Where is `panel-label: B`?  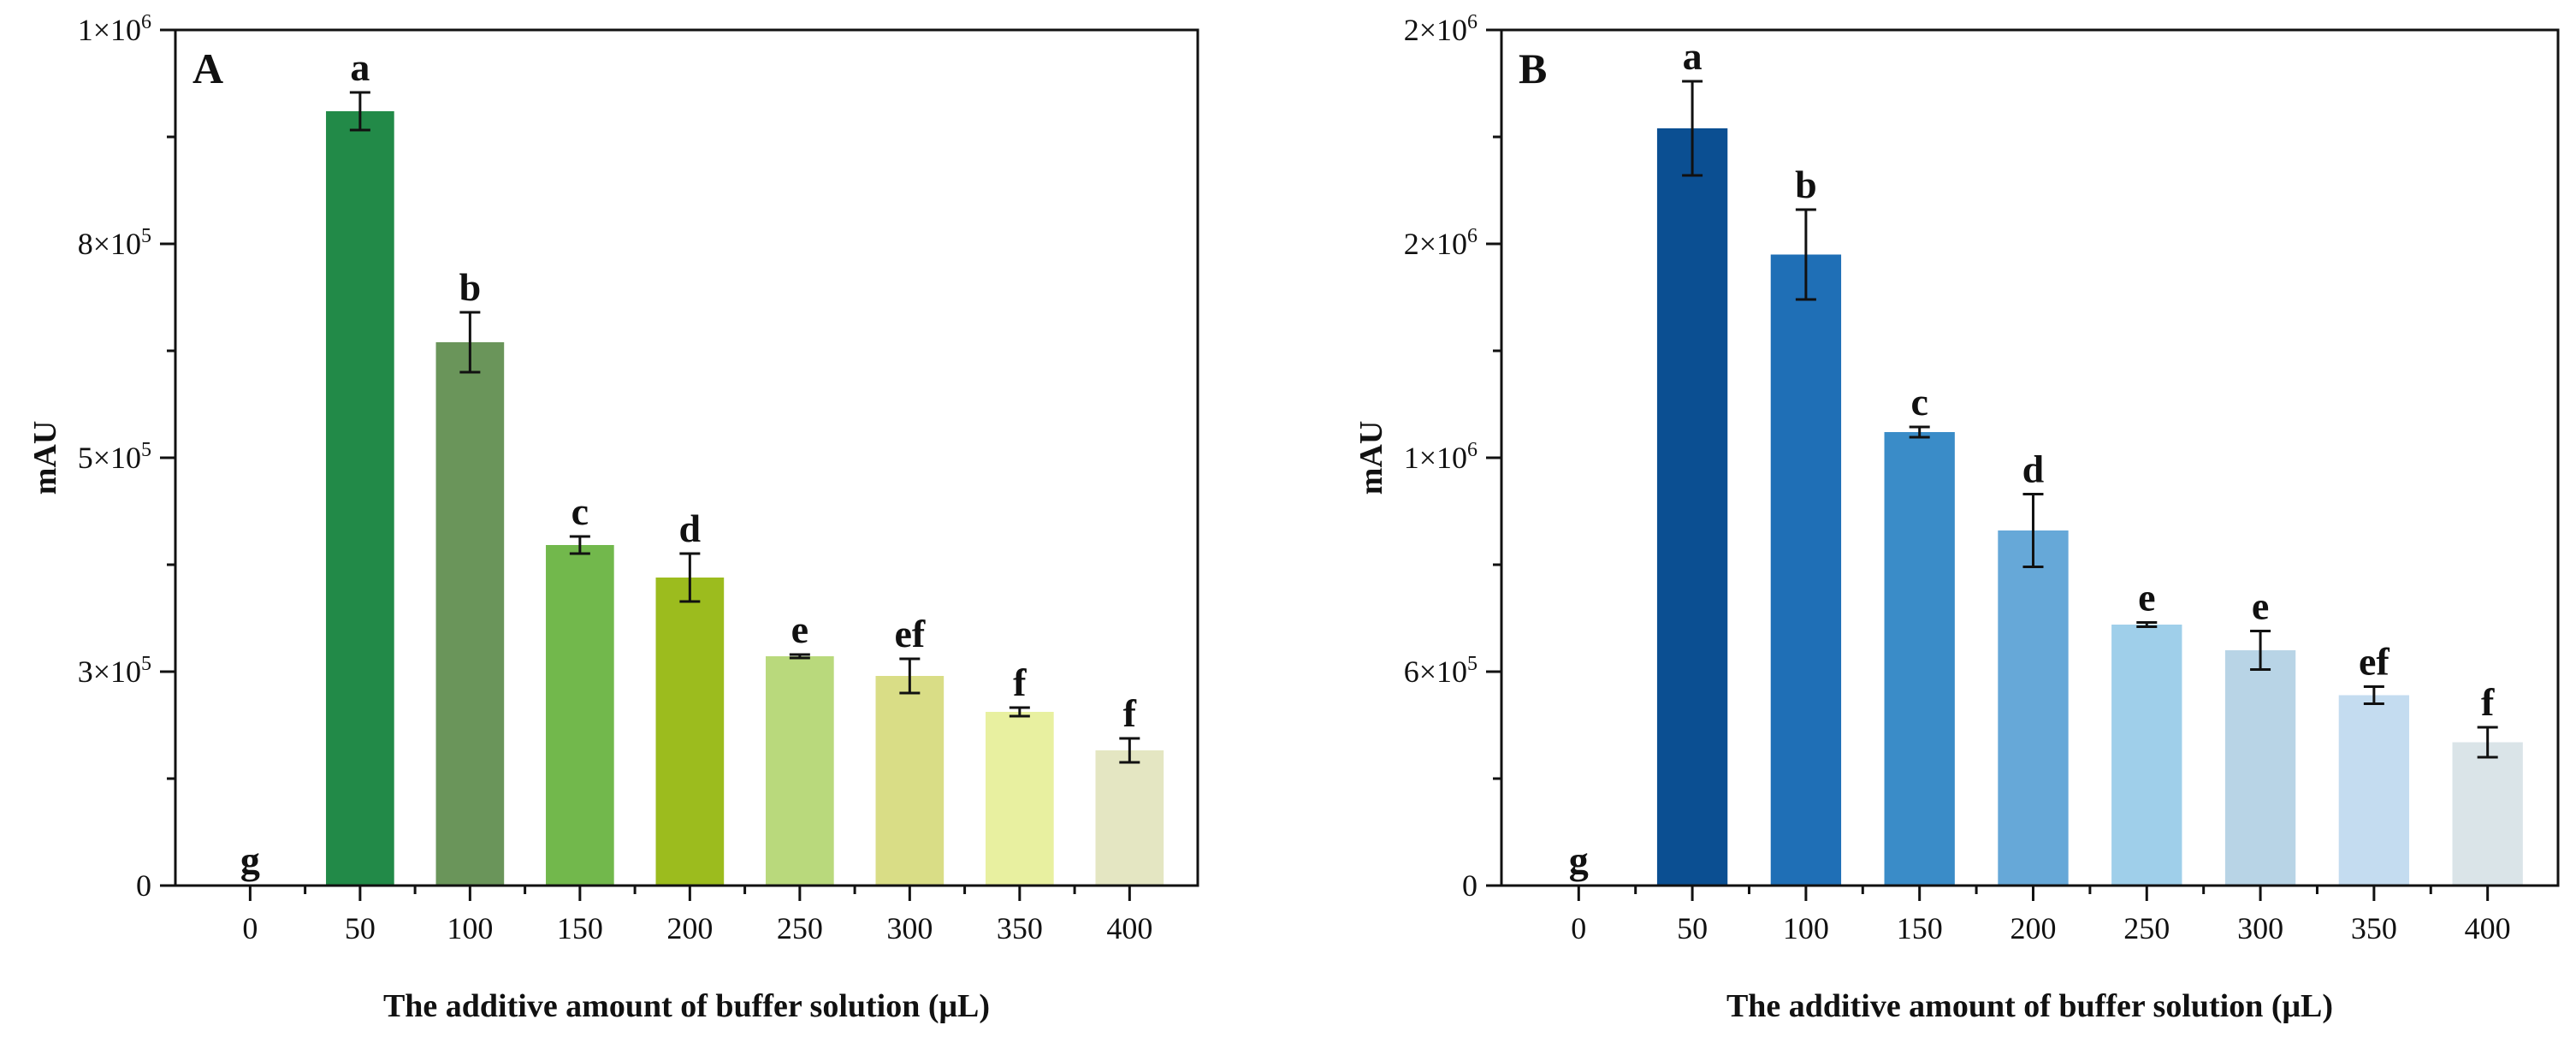
panel-label: B is located at coordinates (1533, 68).